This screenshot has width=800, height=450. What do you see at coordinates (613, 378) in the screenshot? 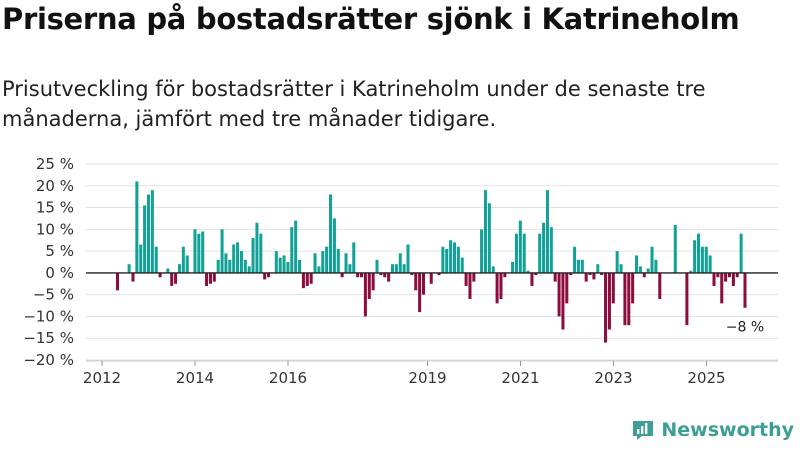
I see `x-tick-label: 2023` at bounding box center [613, 378].